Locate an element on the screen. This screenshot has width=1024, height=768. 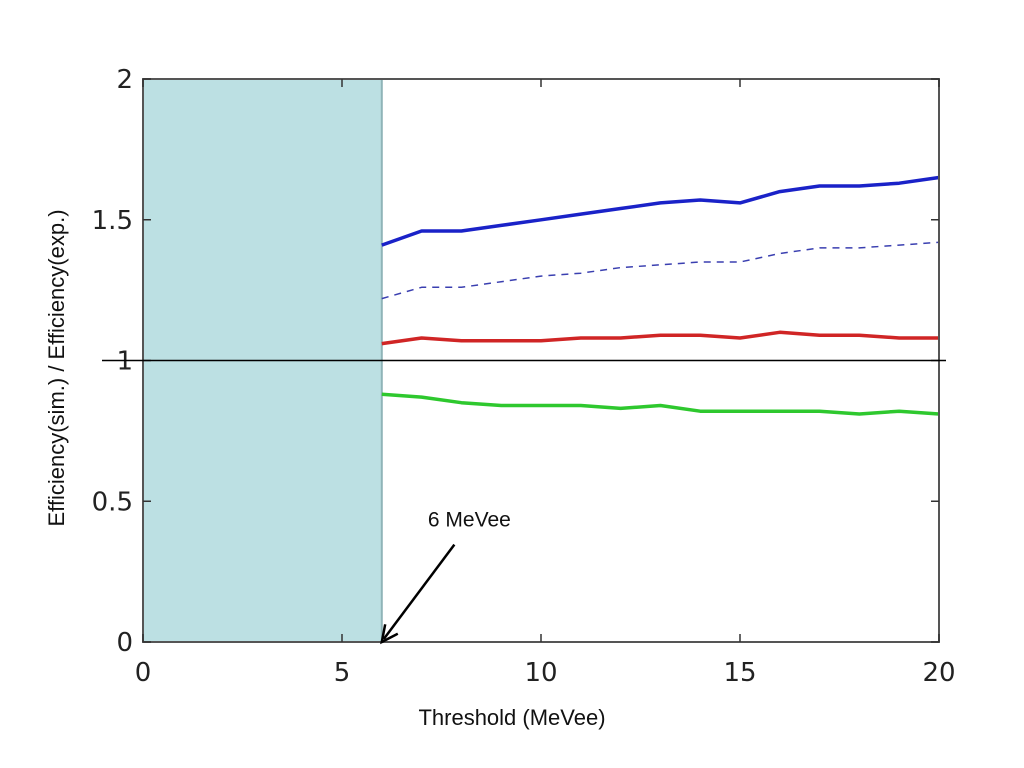
x-tick-label: 0 is located at coordinates (143, 673).